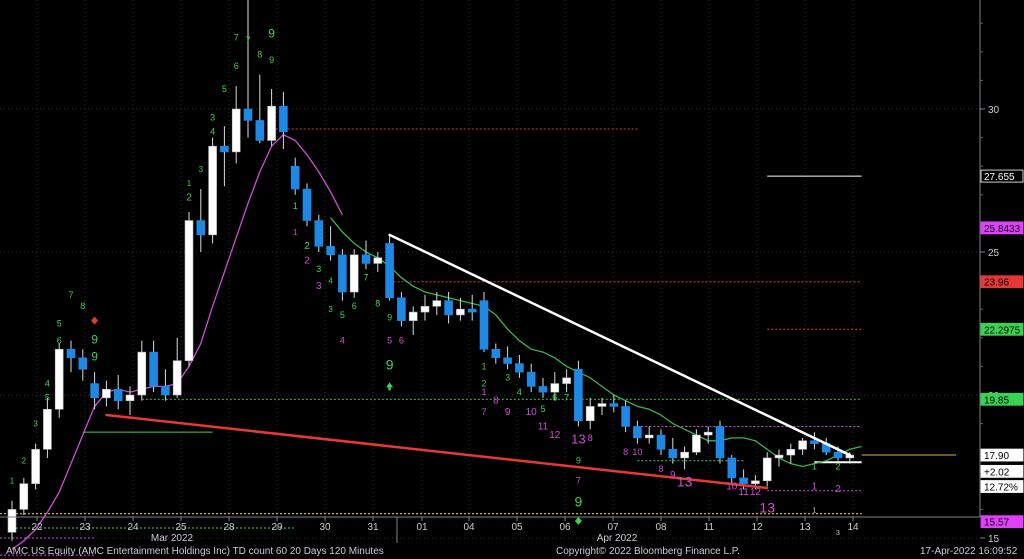  What do you see at coordinates (532, 412) in the screenshot?
I see `td-count-label: 10` at bounding box center [532, 412].